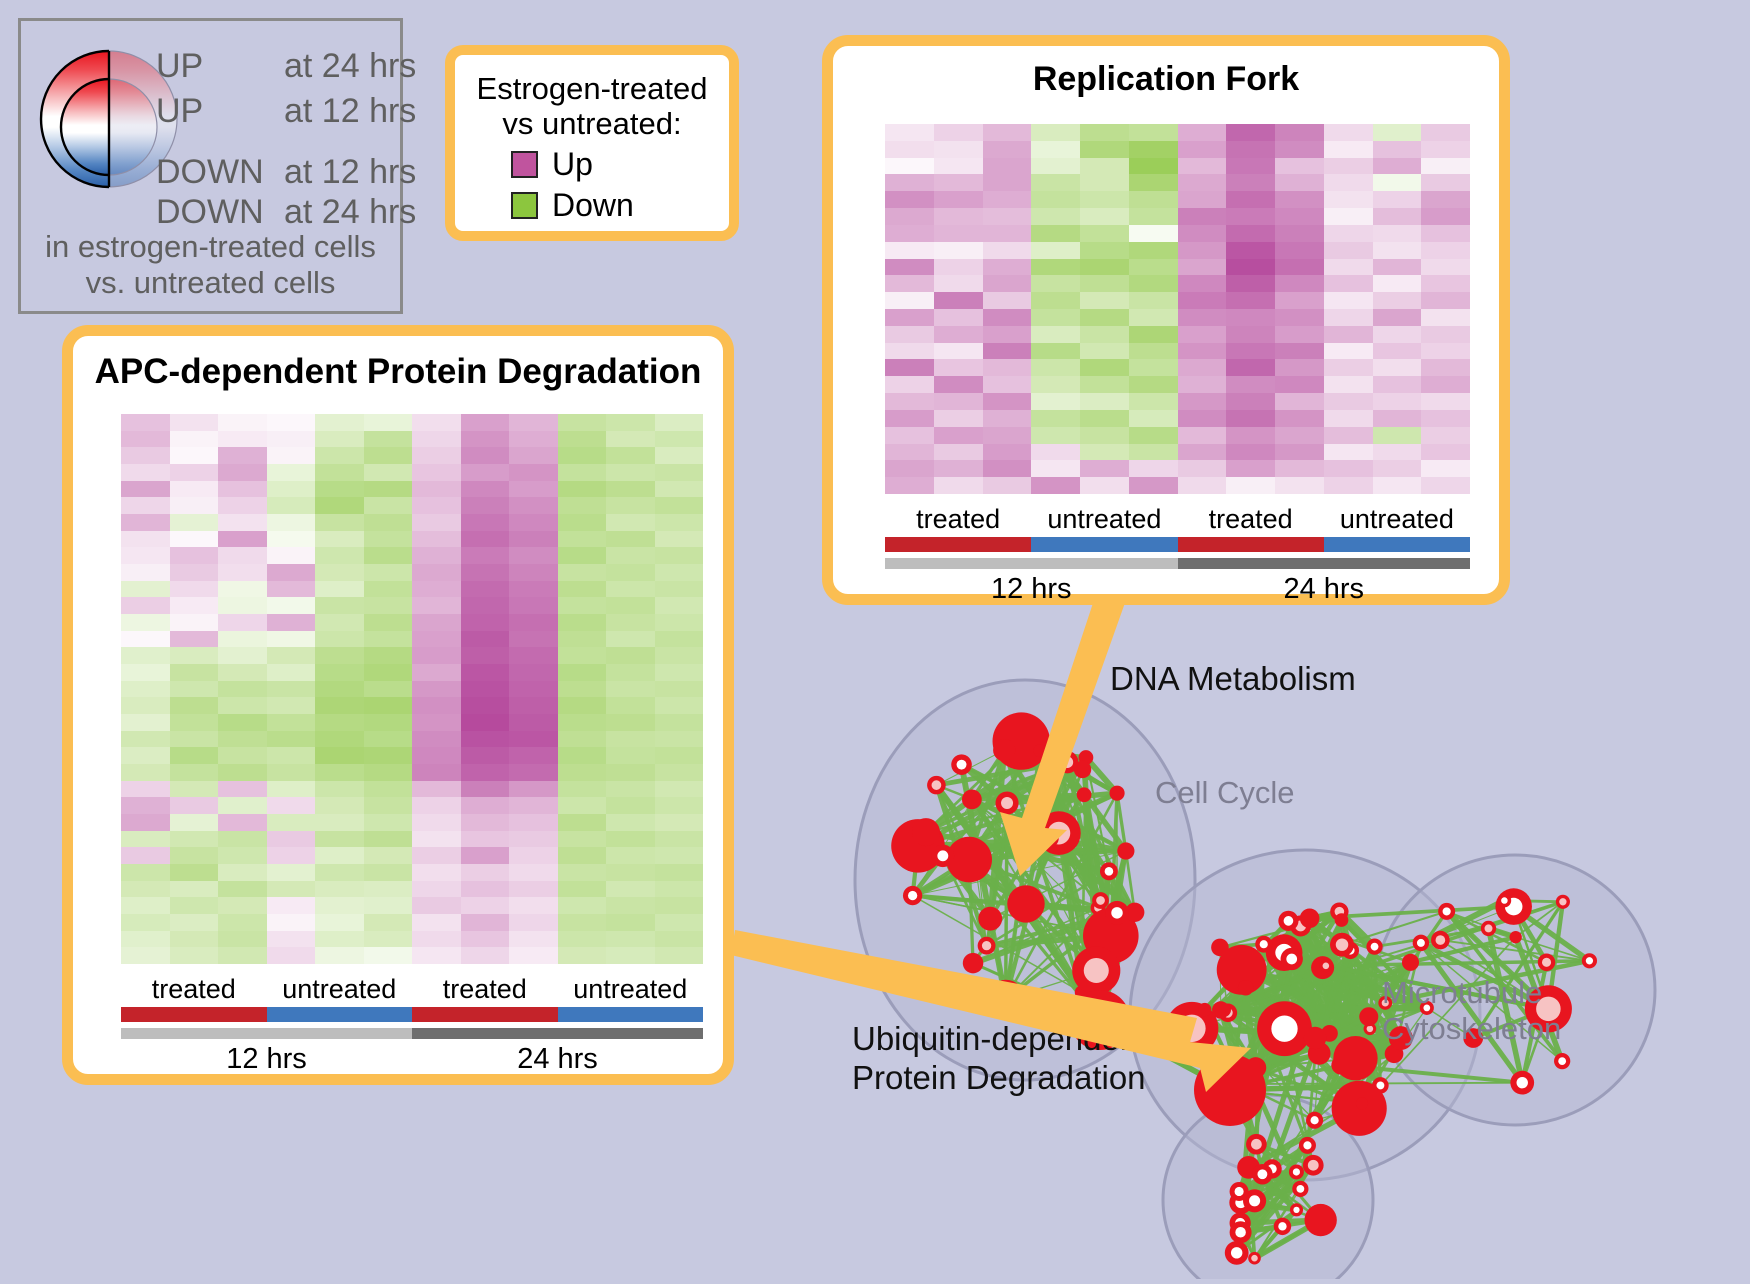  I want to click on time-label-row-rf: 12 hrs 24 hrs, so click(1177, 589).